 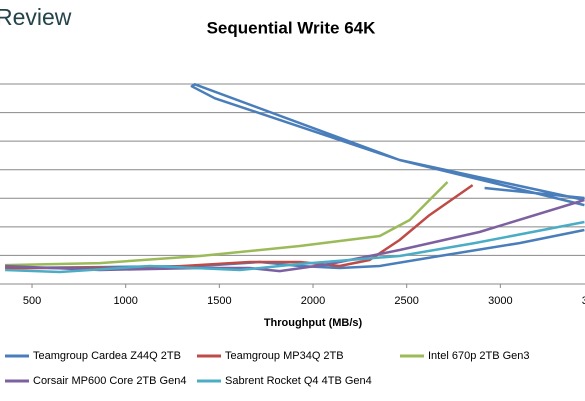 I want to click on x-axis-label: Throughput (MB/s), so click(x=313, y=323).